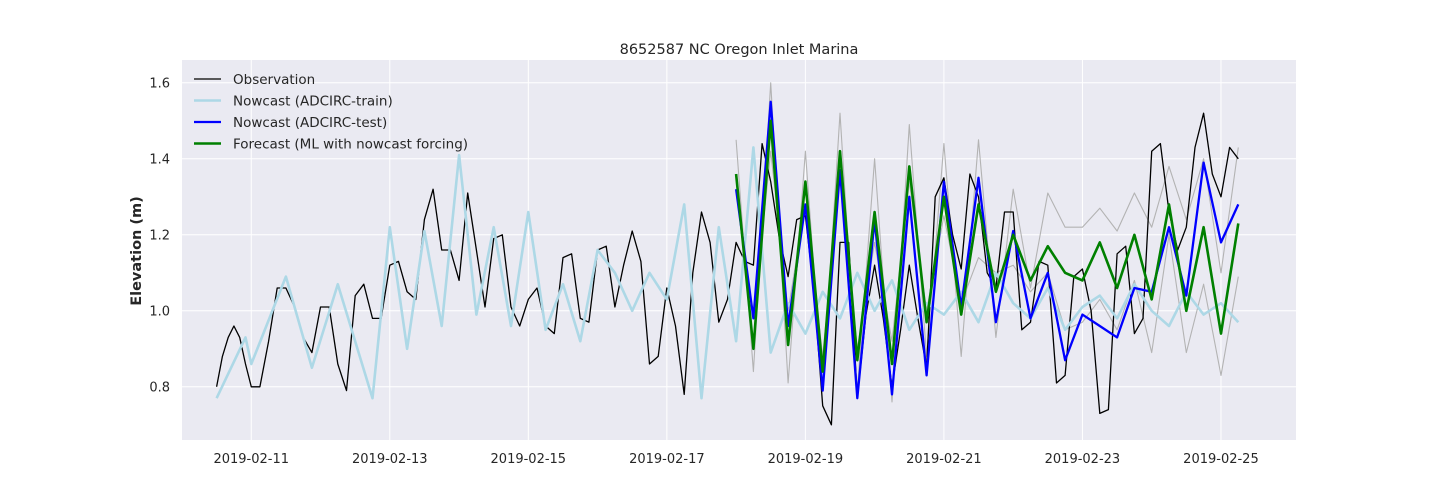  I want to click on chart-title: 8652587 NC Oregon Inlet Marina, so click(739, 50).